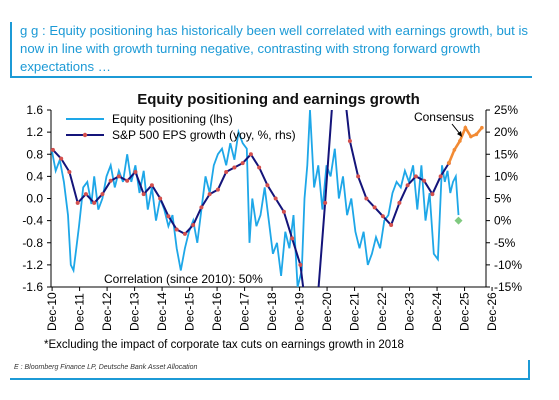 This screenshot has width=559, height=400. What do you see at coordinates (32, 265) in the screenshot?
I see `left-tick-label: -1.2` at bounding box center [32, 265].